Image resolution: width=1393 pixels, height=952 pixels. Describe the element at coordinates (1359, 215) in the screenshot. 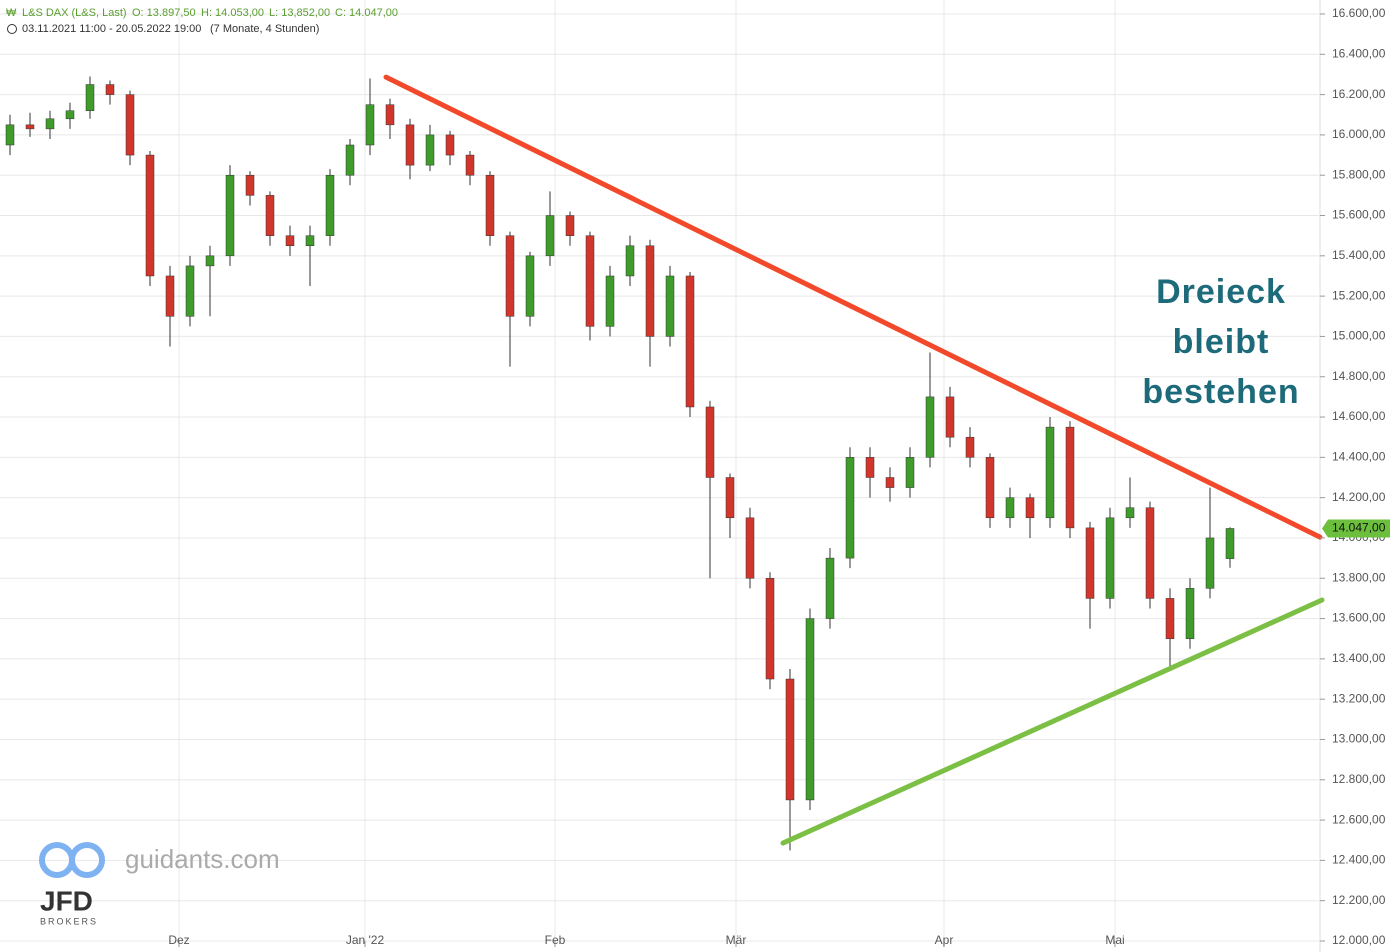

I see `y-tick-label: 15.600,00` at that location.